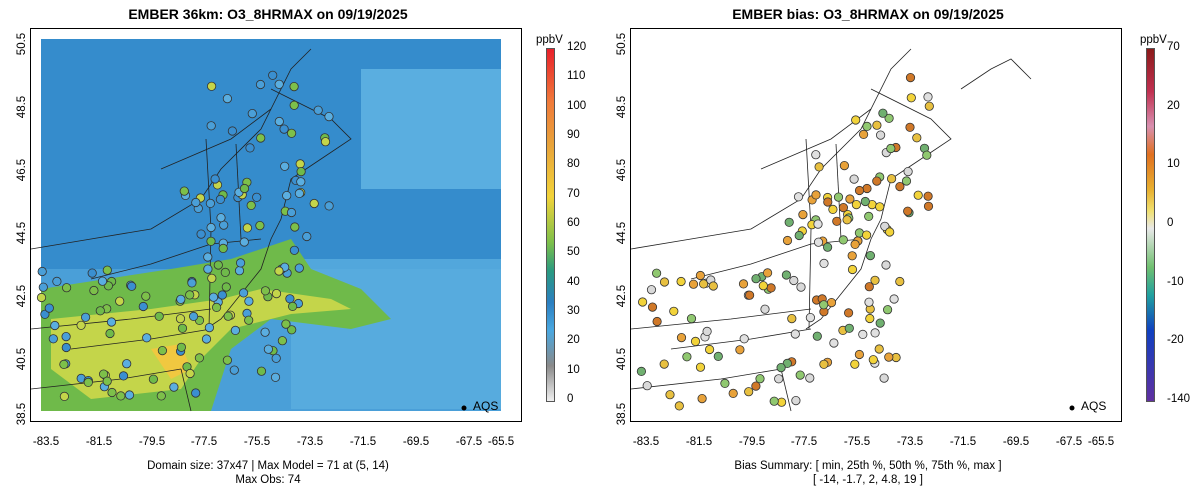 The image size is (1200, 502). What do you see at coordinates (152, 442) in the screenshot?
I see `x-tick: -79.5` at bounding box center [152, 442].